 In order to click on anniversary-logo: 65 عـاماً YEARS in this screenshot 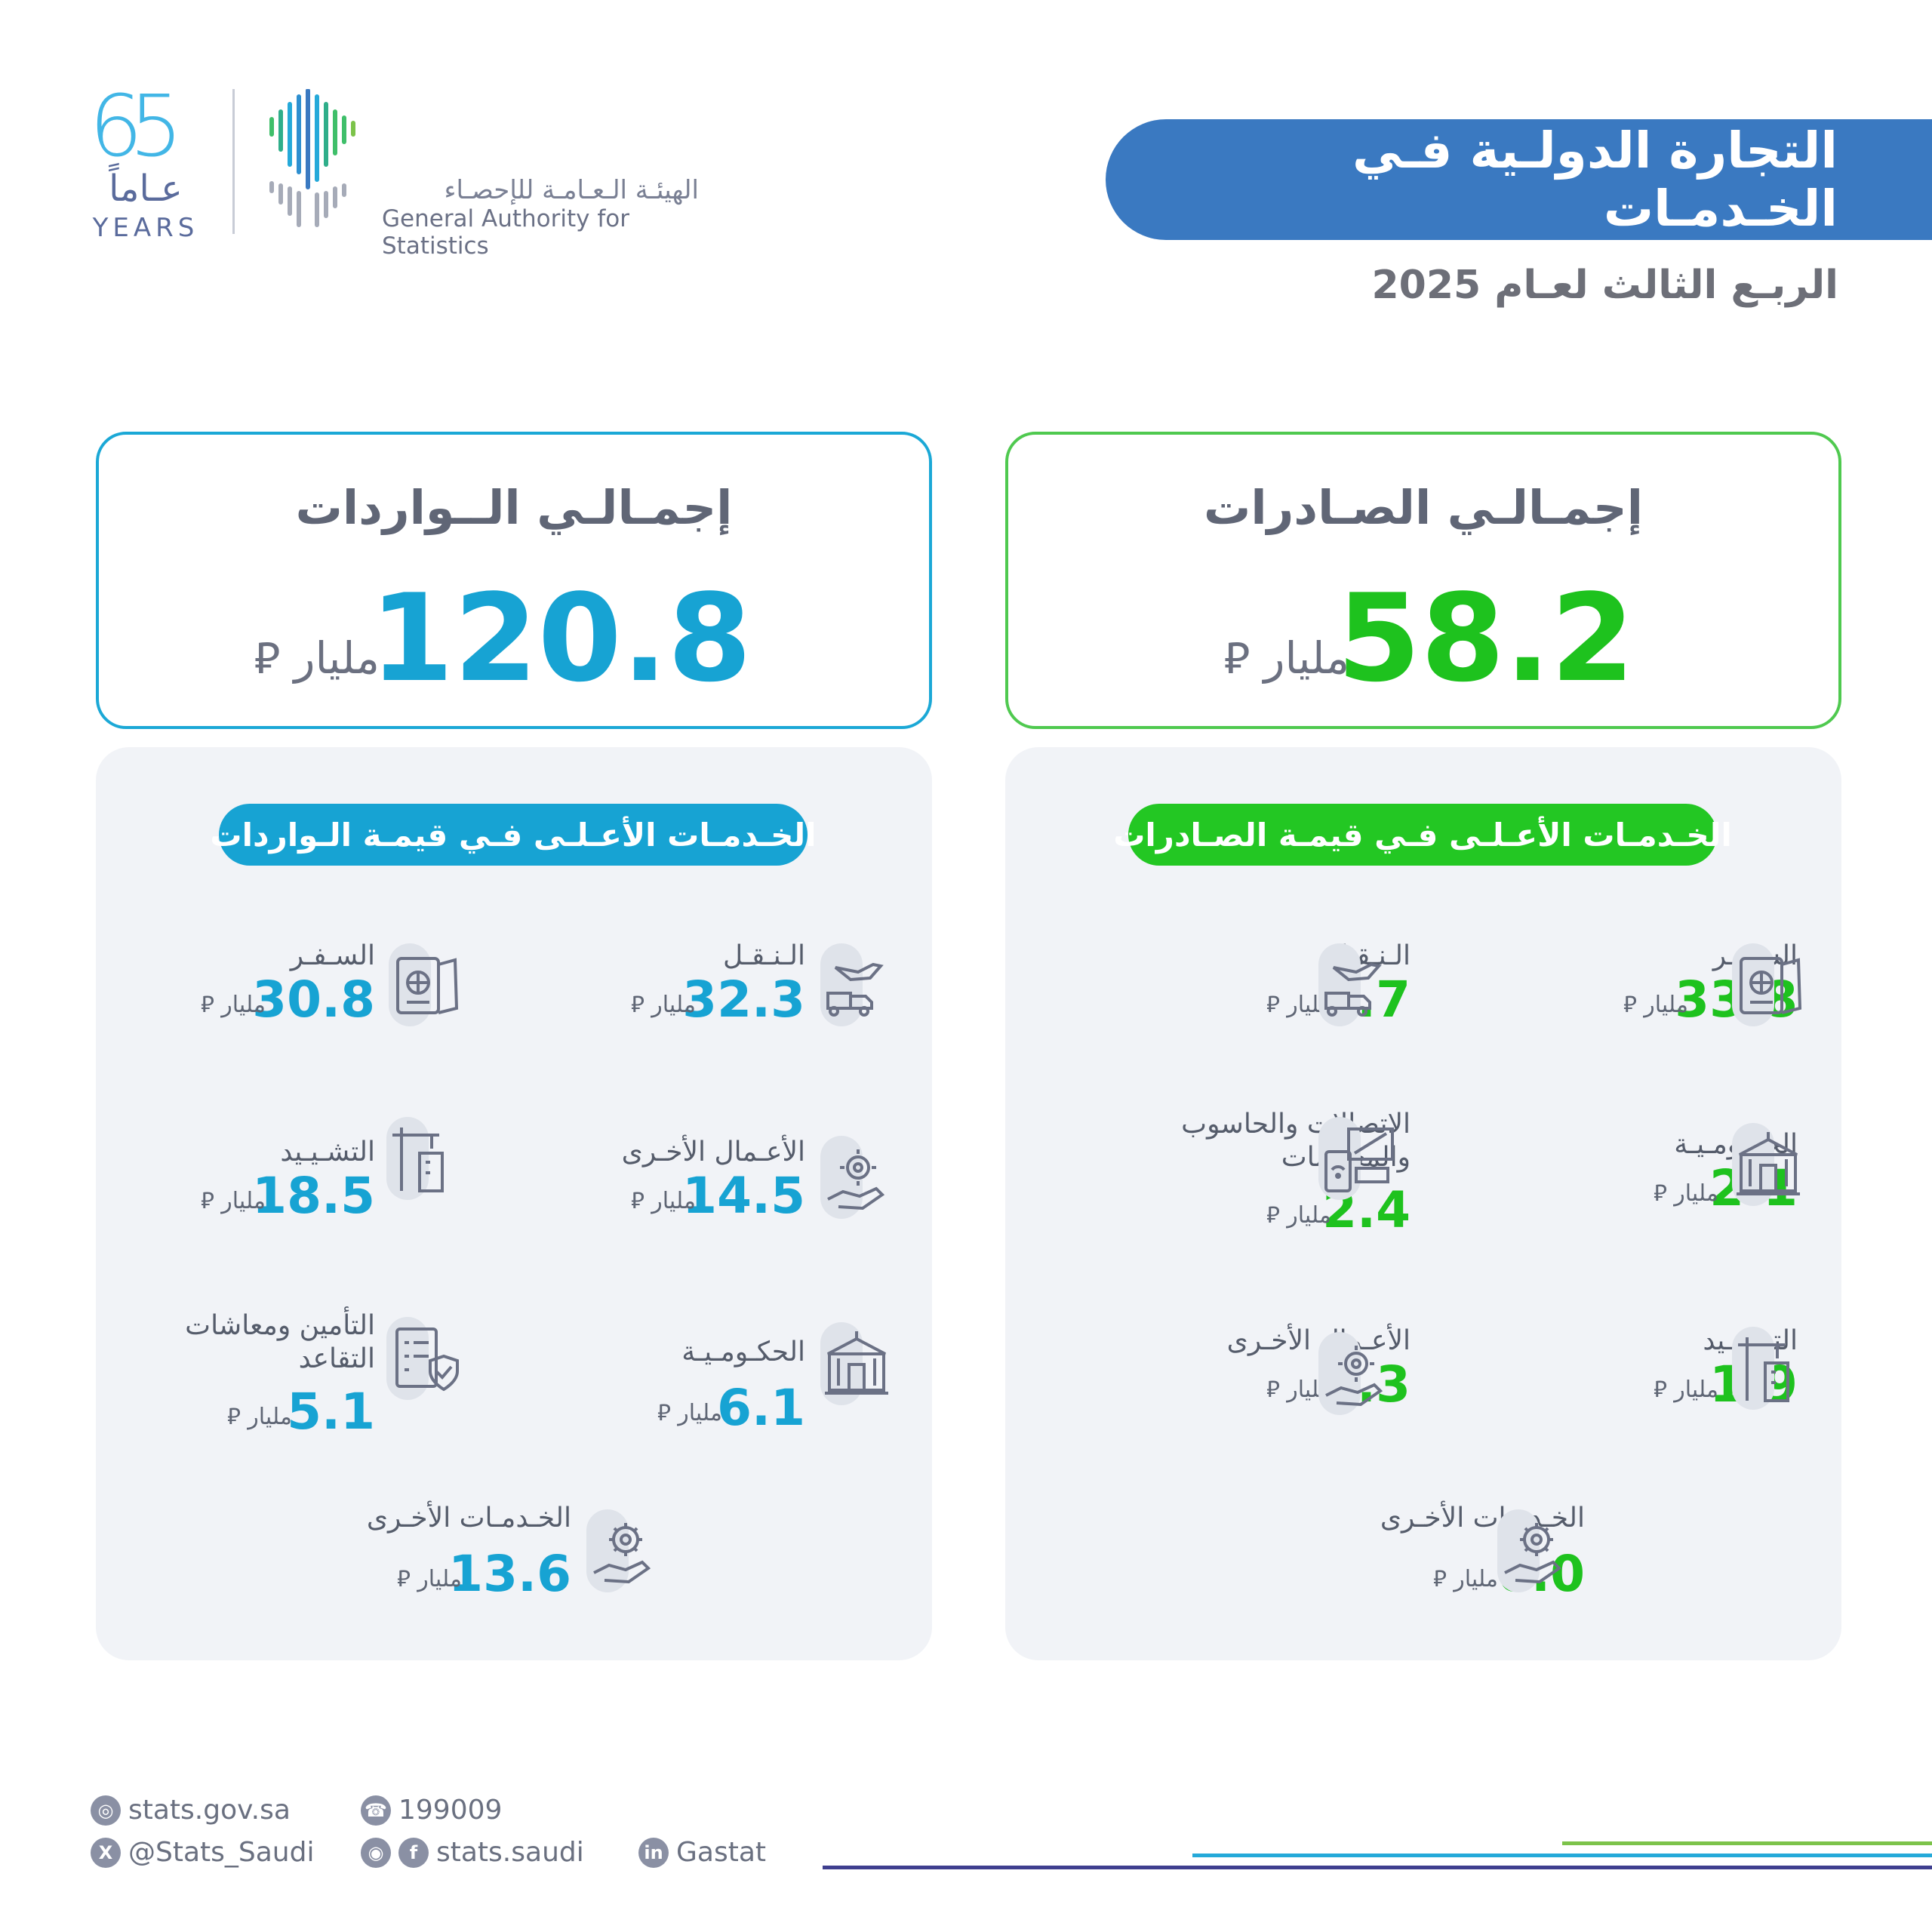, I will do `click(145, 160)`.